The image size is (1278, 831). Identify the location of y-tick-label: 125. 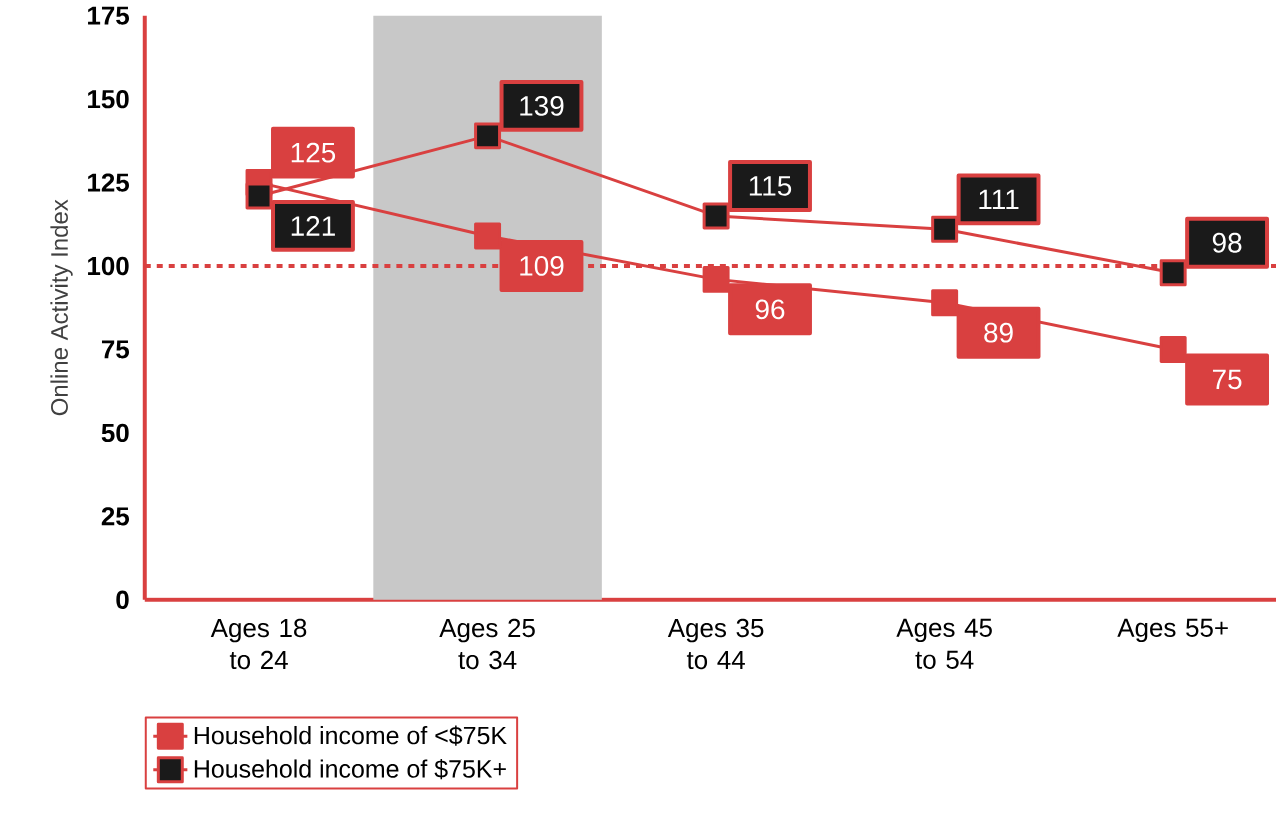
(108, 182).